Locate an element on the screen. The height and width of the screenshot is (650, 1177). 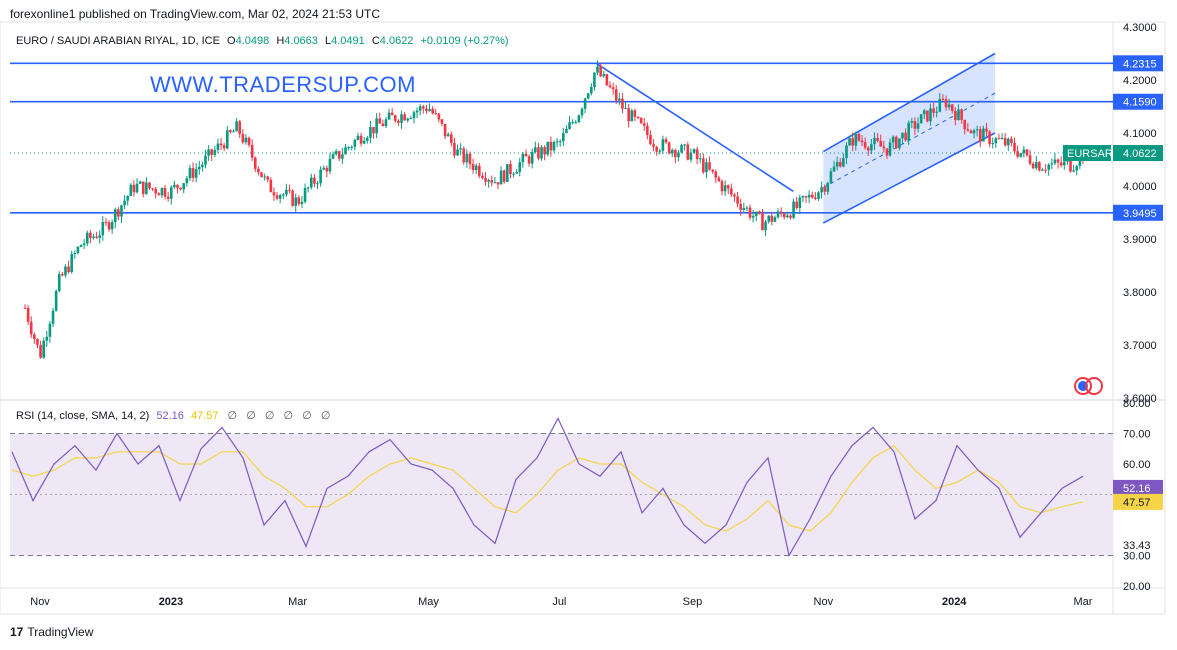
time-tick-label: 2024 is located at coordinates (954, 602).